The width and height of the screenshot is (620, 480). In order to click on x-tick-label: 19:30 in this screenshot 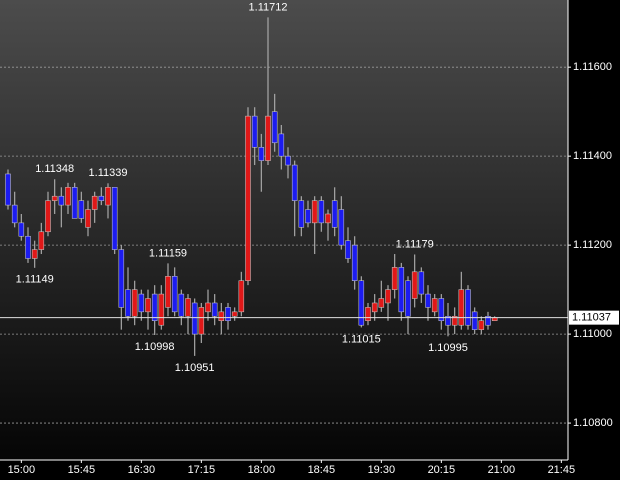, I will do `click(382, 470)`.